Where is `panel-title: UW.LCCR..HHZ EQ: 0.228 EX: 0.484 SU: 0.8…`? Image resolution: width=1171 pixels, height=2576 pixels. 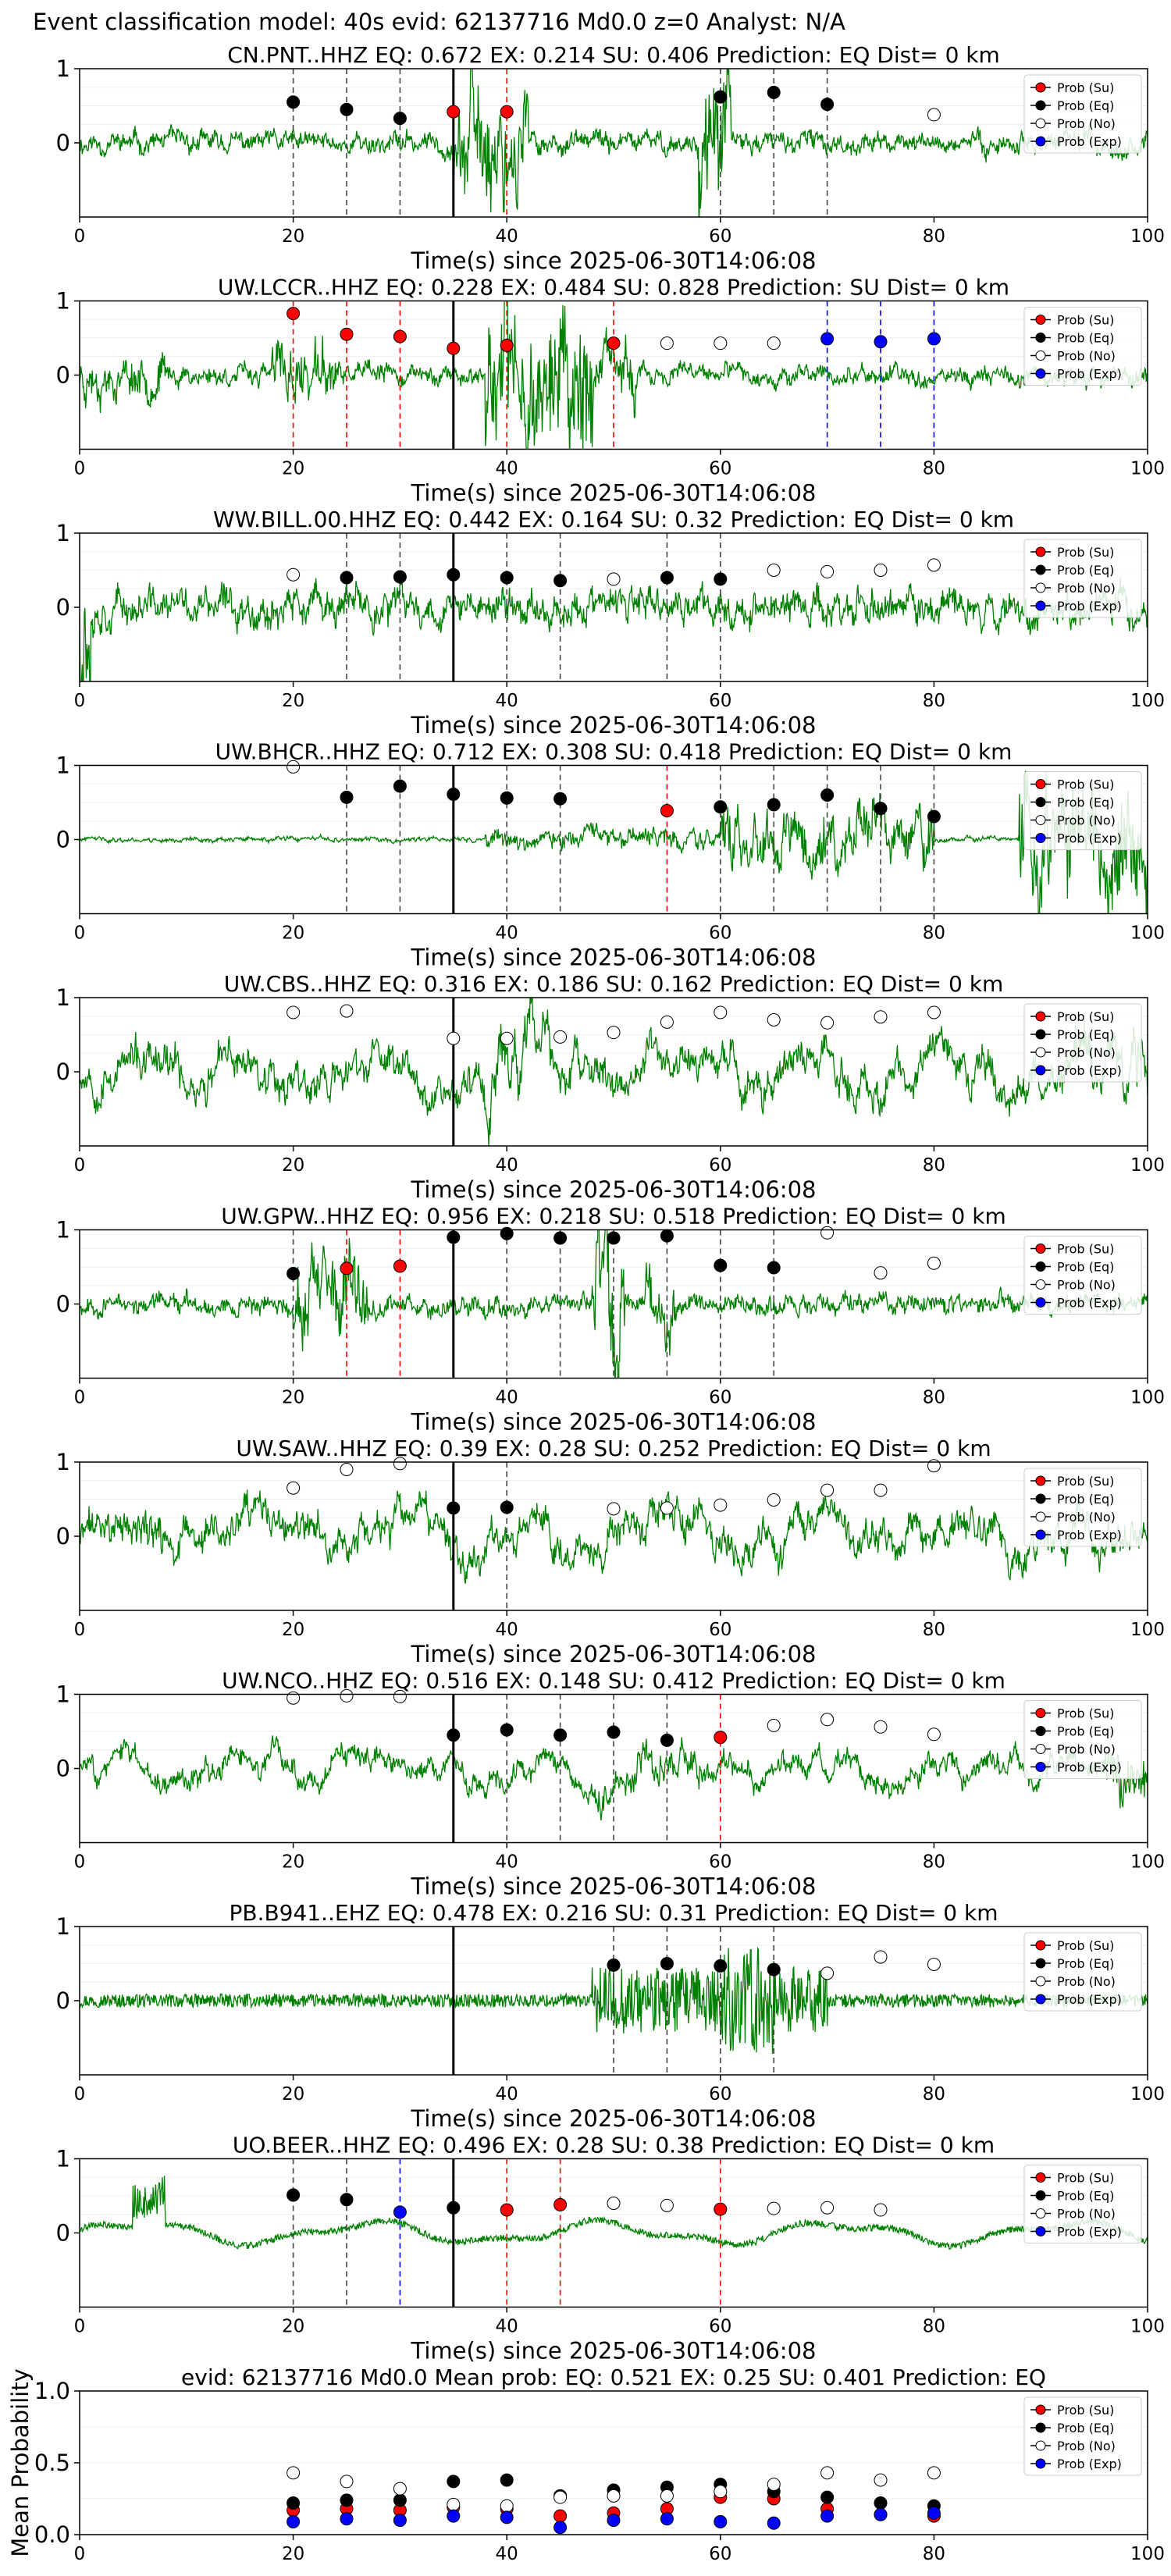 panel-title: UW.LCCR..HHZ EQ: 0.228 EX: 0.484 SU: 0.8… is located at coordinates (613, 288).